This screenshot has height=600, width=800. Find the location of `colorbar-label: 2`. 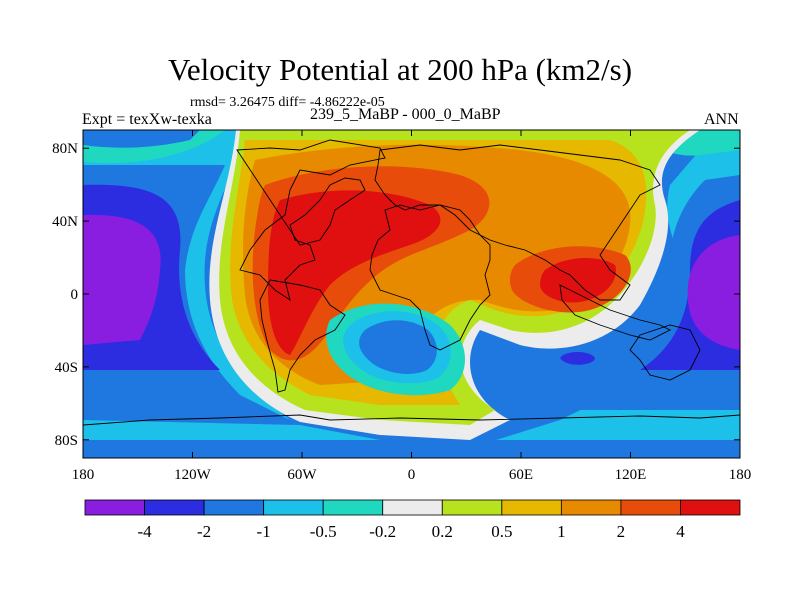

colorbar-label: 2 is located at coordinates (621, 531).